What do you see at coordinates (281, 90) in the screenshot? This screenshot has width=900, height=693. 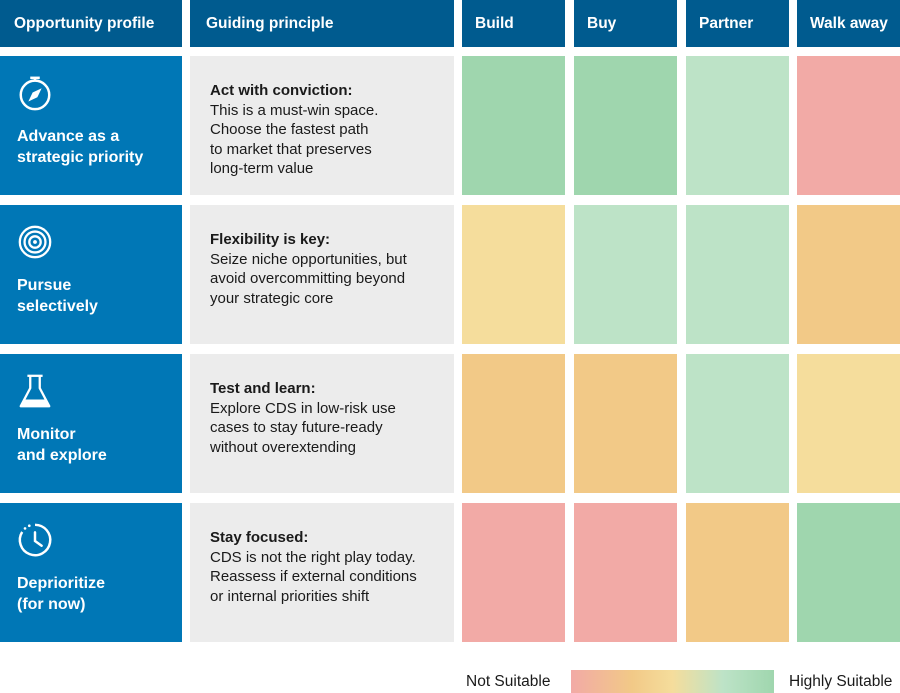 I see `principle-title: Act with conviction:` at bounding box center [281, 90].